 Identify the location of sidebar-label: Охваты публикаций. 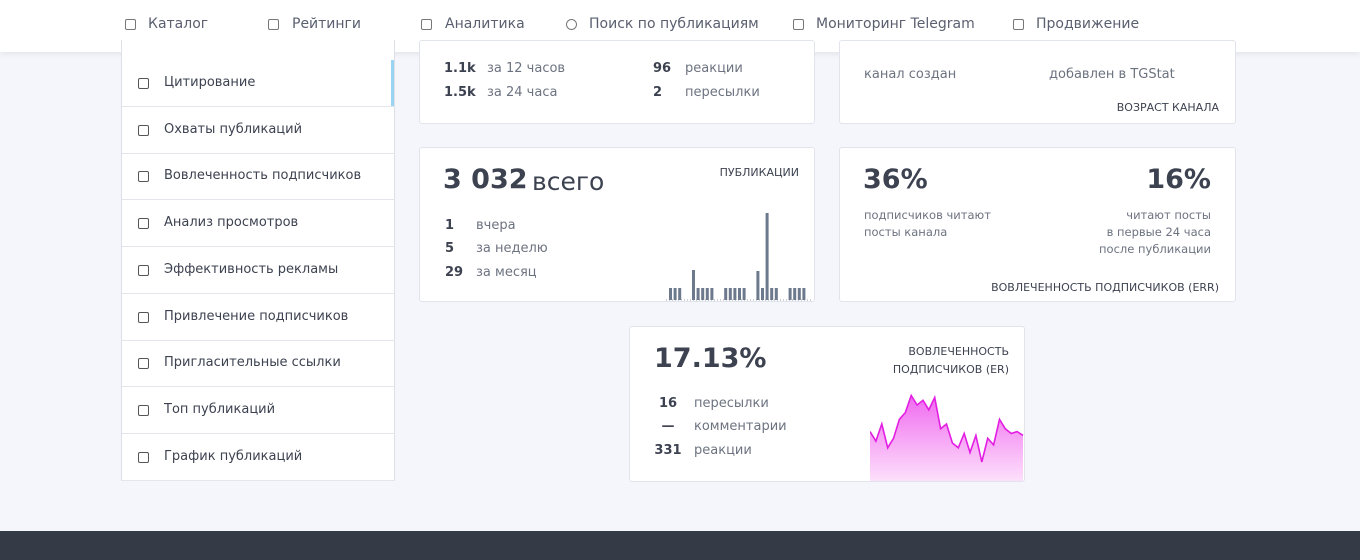
(233, 129).